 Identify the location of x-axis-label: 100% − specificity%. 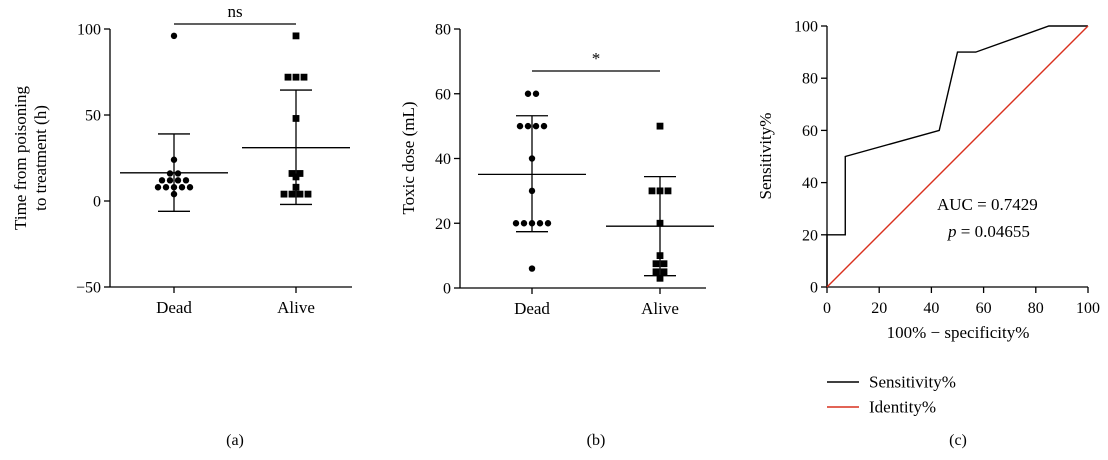
(958, 332).